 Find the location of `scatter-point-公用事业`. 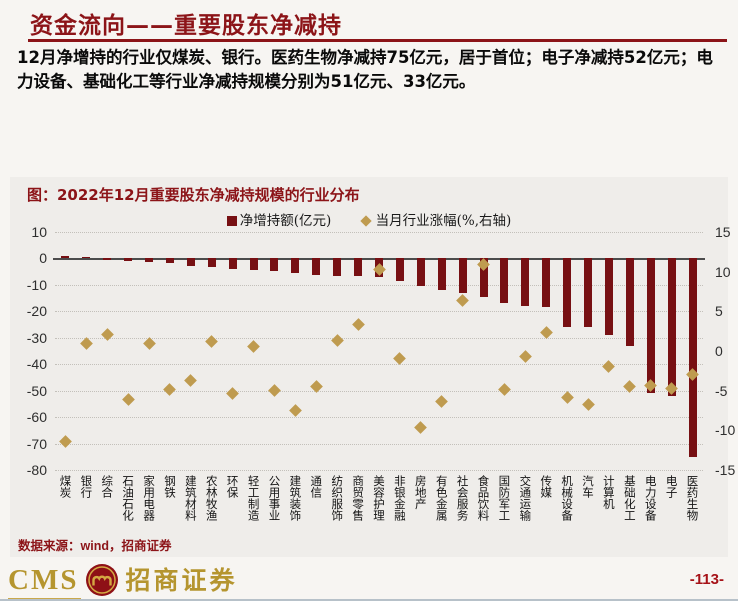

scatter-point-公用事业 is located at coordinates (274, 391).